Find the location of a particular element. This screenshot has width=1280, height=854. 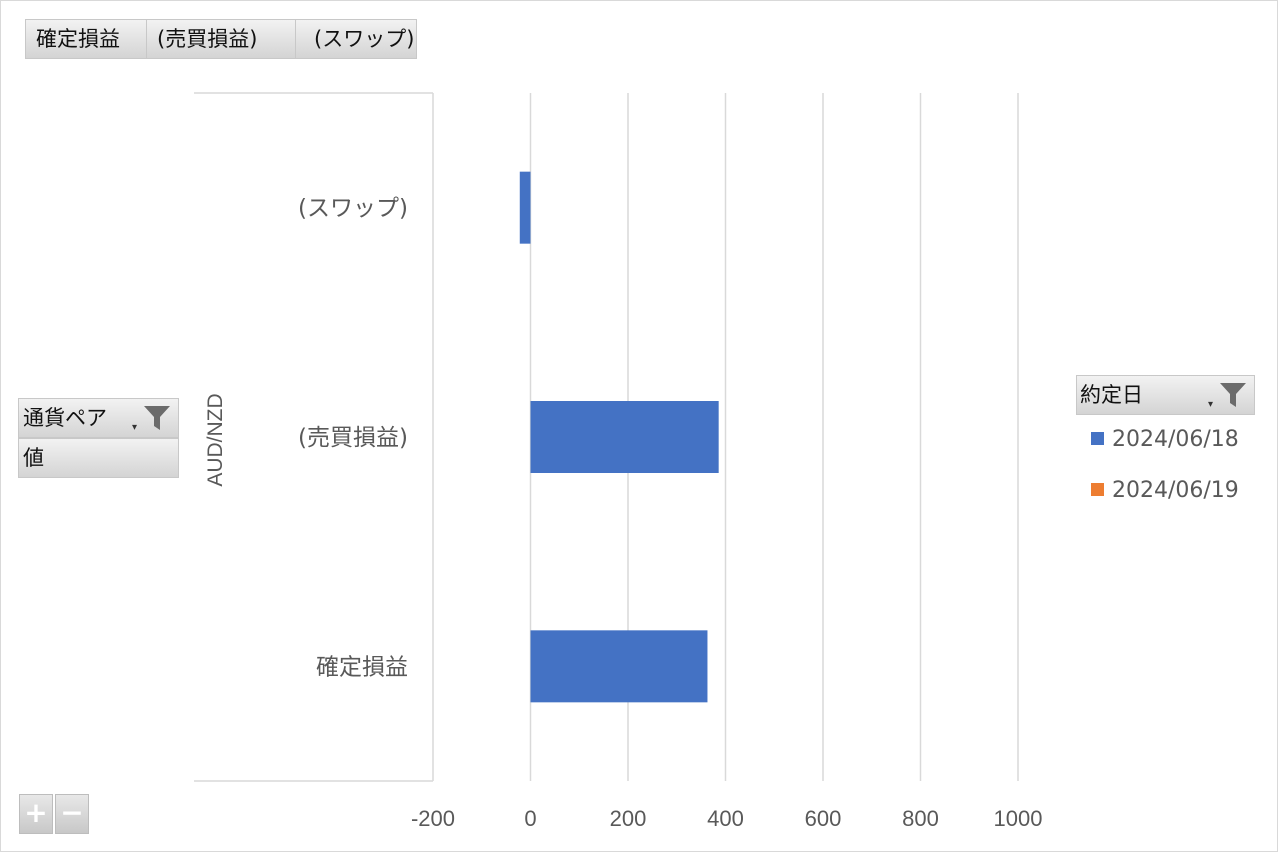

field-button-label: (売買損益) is located at coordinates (207, 39).